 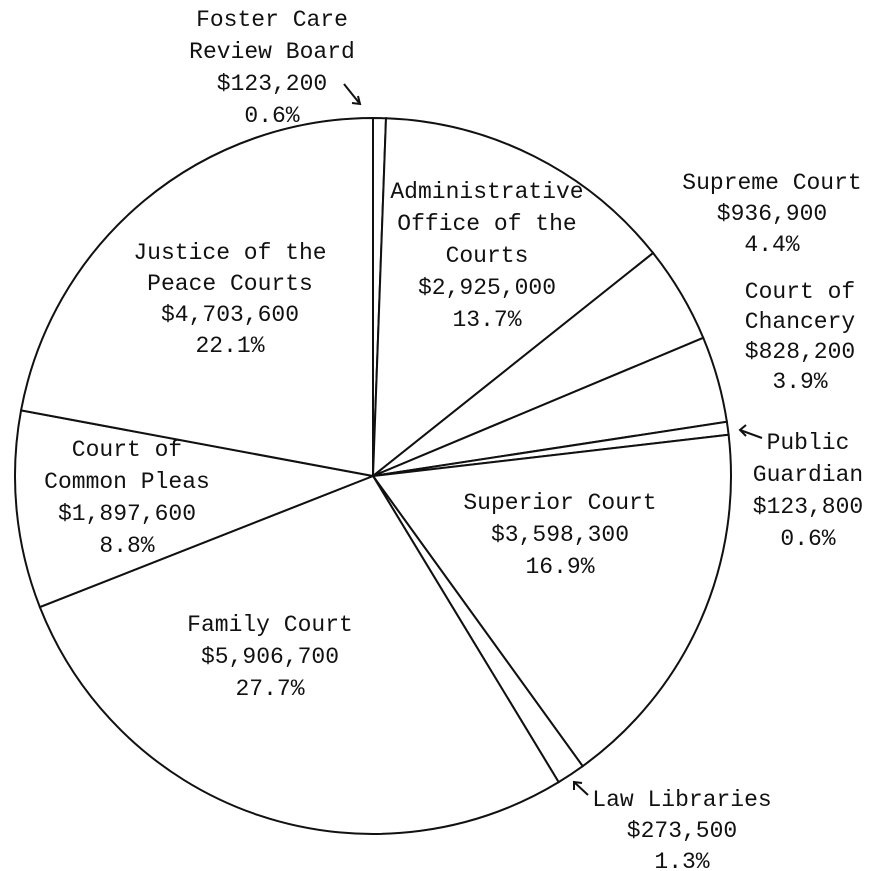 I want to click on value-label: $936,900, so click(x=772, y=214).